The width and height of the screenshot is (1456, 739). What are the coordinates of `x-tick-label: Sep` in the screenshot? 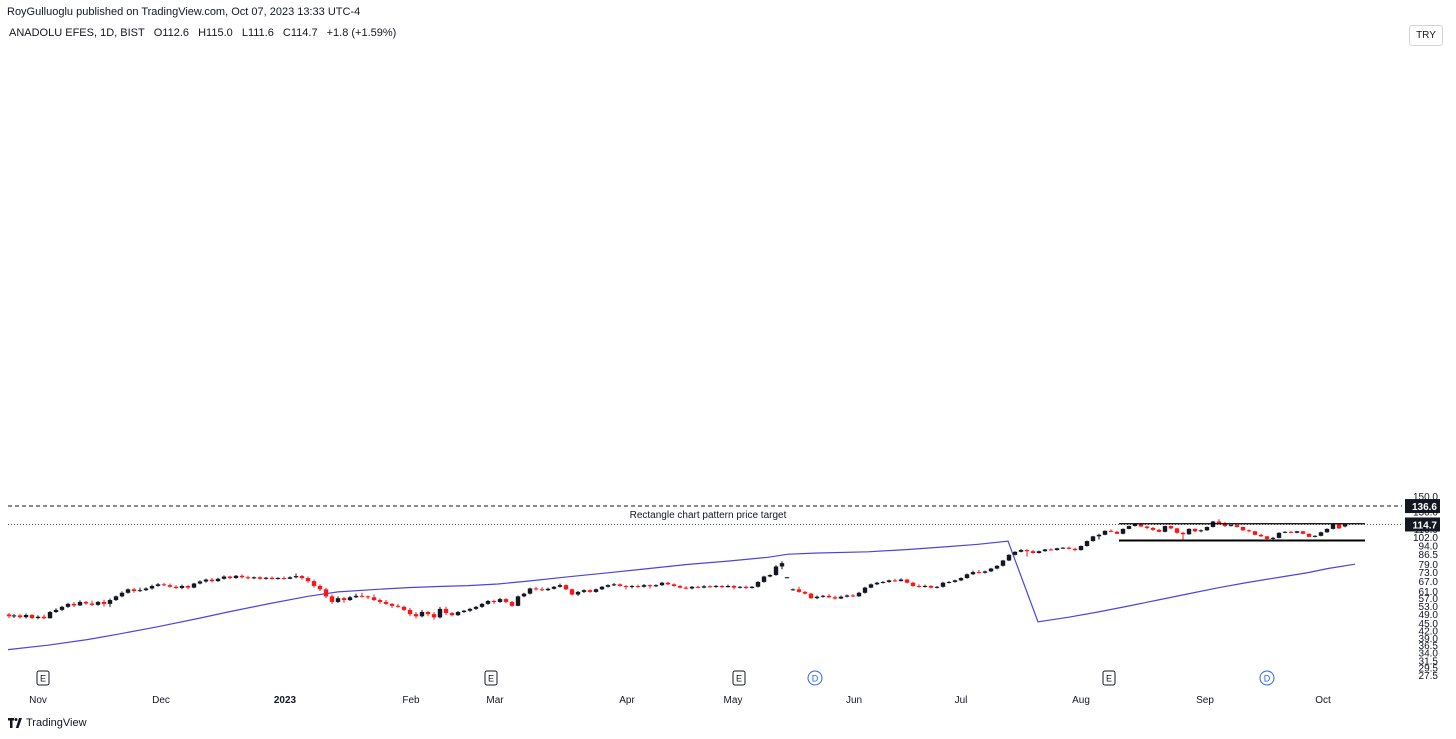 It's located at (1205, 700).